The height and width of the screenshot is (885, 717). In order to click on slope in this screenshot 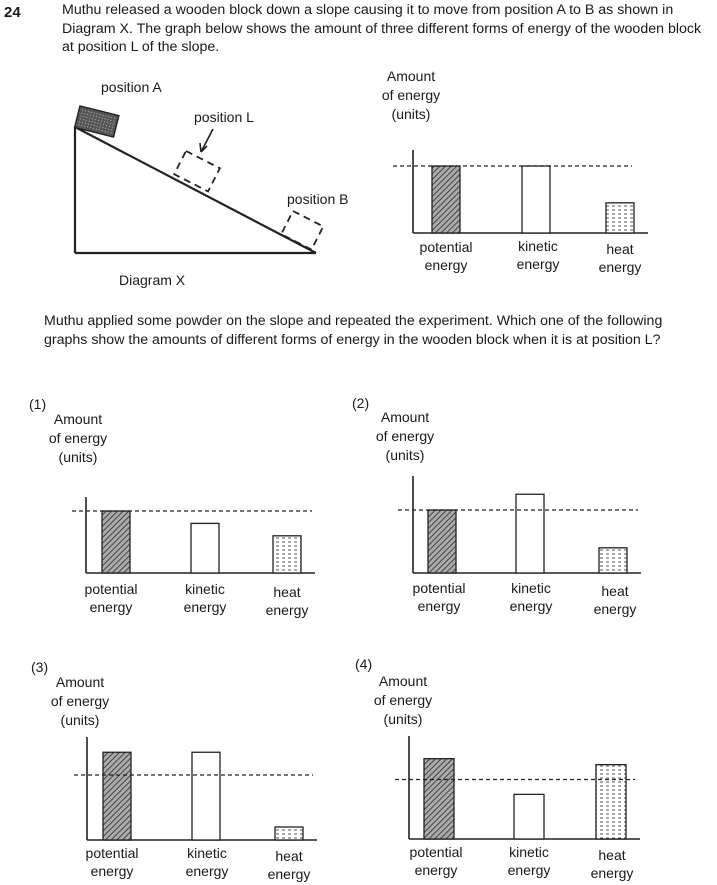, I will do `click(195, 190)`.